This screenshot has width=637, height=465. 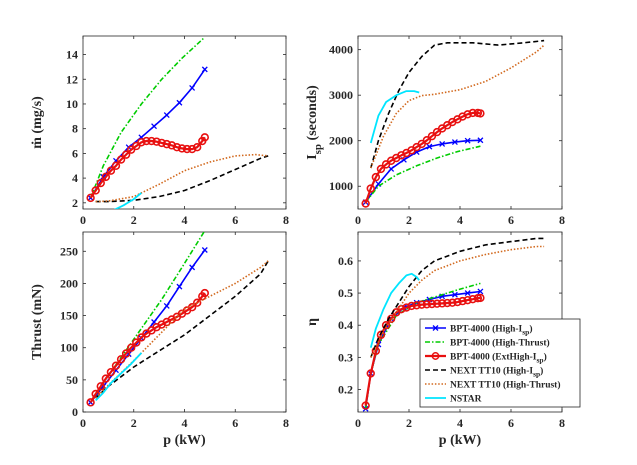 What do you see at coordinates (341, 50) in the screenshot?
I see `y-tick-label: 4000` at bounding box center [341, 50].